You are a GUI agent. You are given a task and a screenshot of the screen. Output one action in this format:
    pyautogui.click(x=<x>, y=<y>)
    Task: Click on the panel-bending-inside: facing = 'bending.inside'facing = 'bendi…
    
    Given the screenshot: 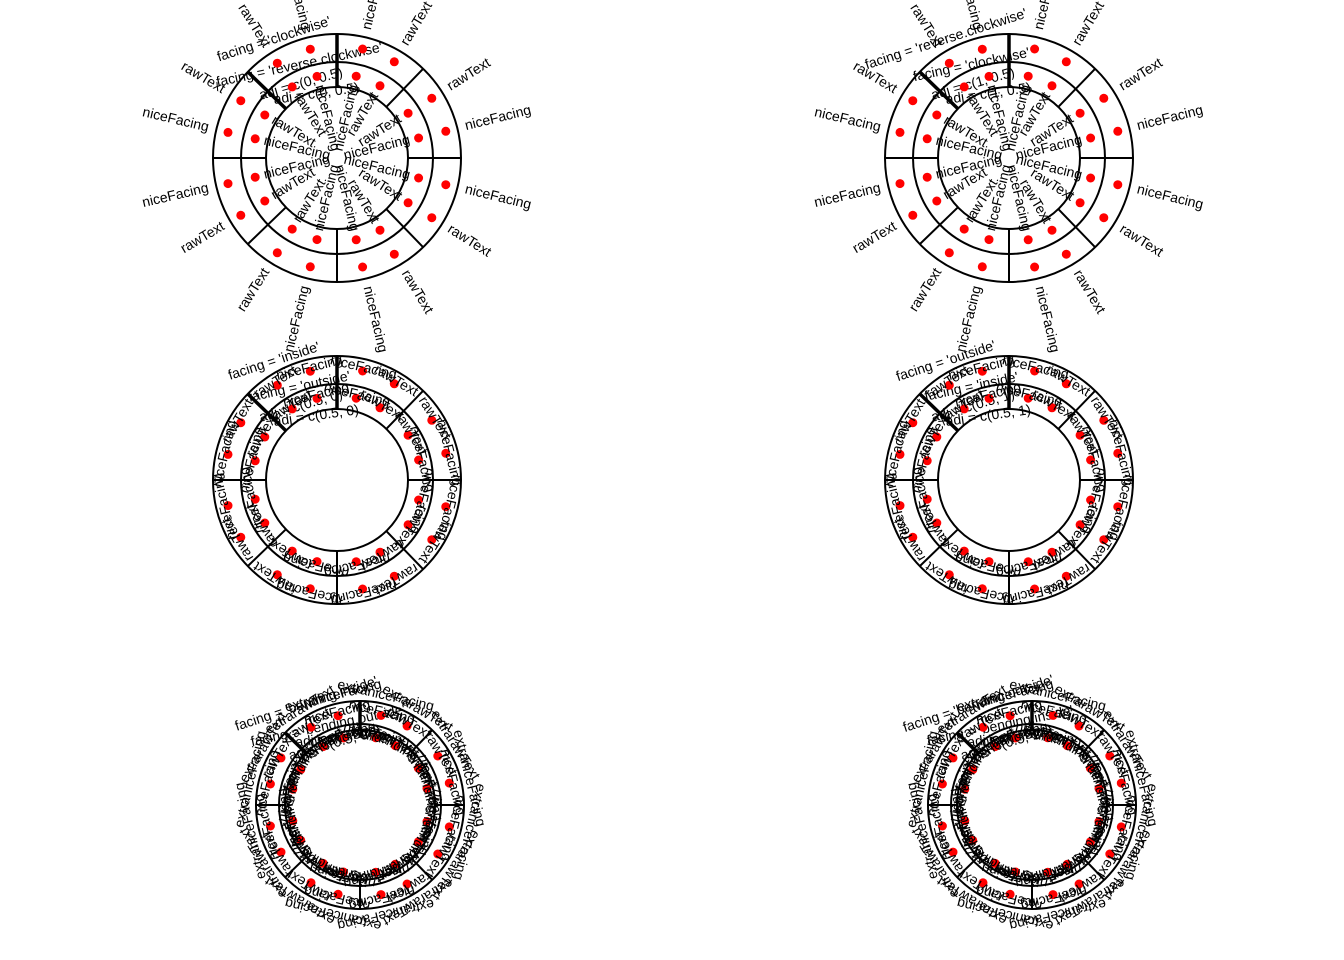 What is the action you would take?
    pyautogui.click(x=360, y=803)
    